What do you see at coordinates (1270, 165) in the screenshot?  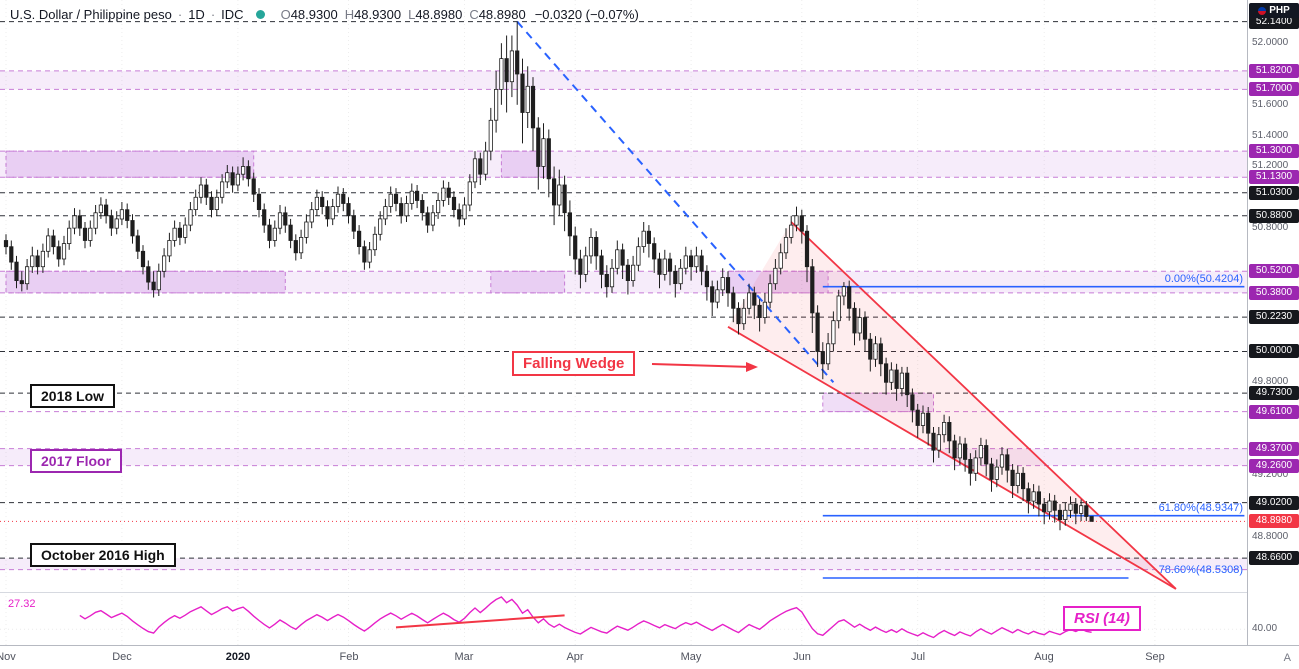 I see `price-axis-label: 51.2000` at bounding box center [1270, 165].